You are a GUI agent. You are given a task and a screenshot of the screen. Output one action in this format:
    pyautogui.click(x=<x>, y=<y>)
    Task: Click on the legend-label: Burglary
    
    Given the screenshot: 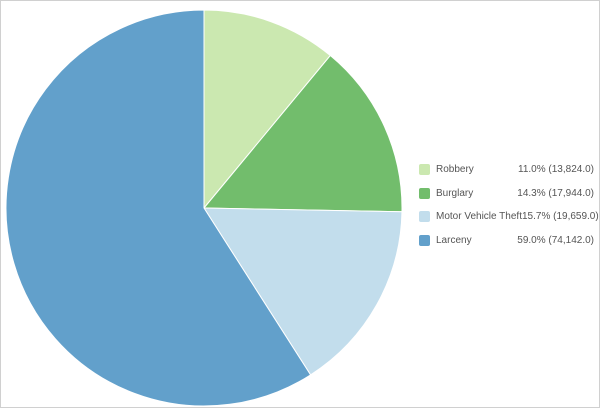 What is the action you would take?
    pyautogui.click(x=455, y=193)
    